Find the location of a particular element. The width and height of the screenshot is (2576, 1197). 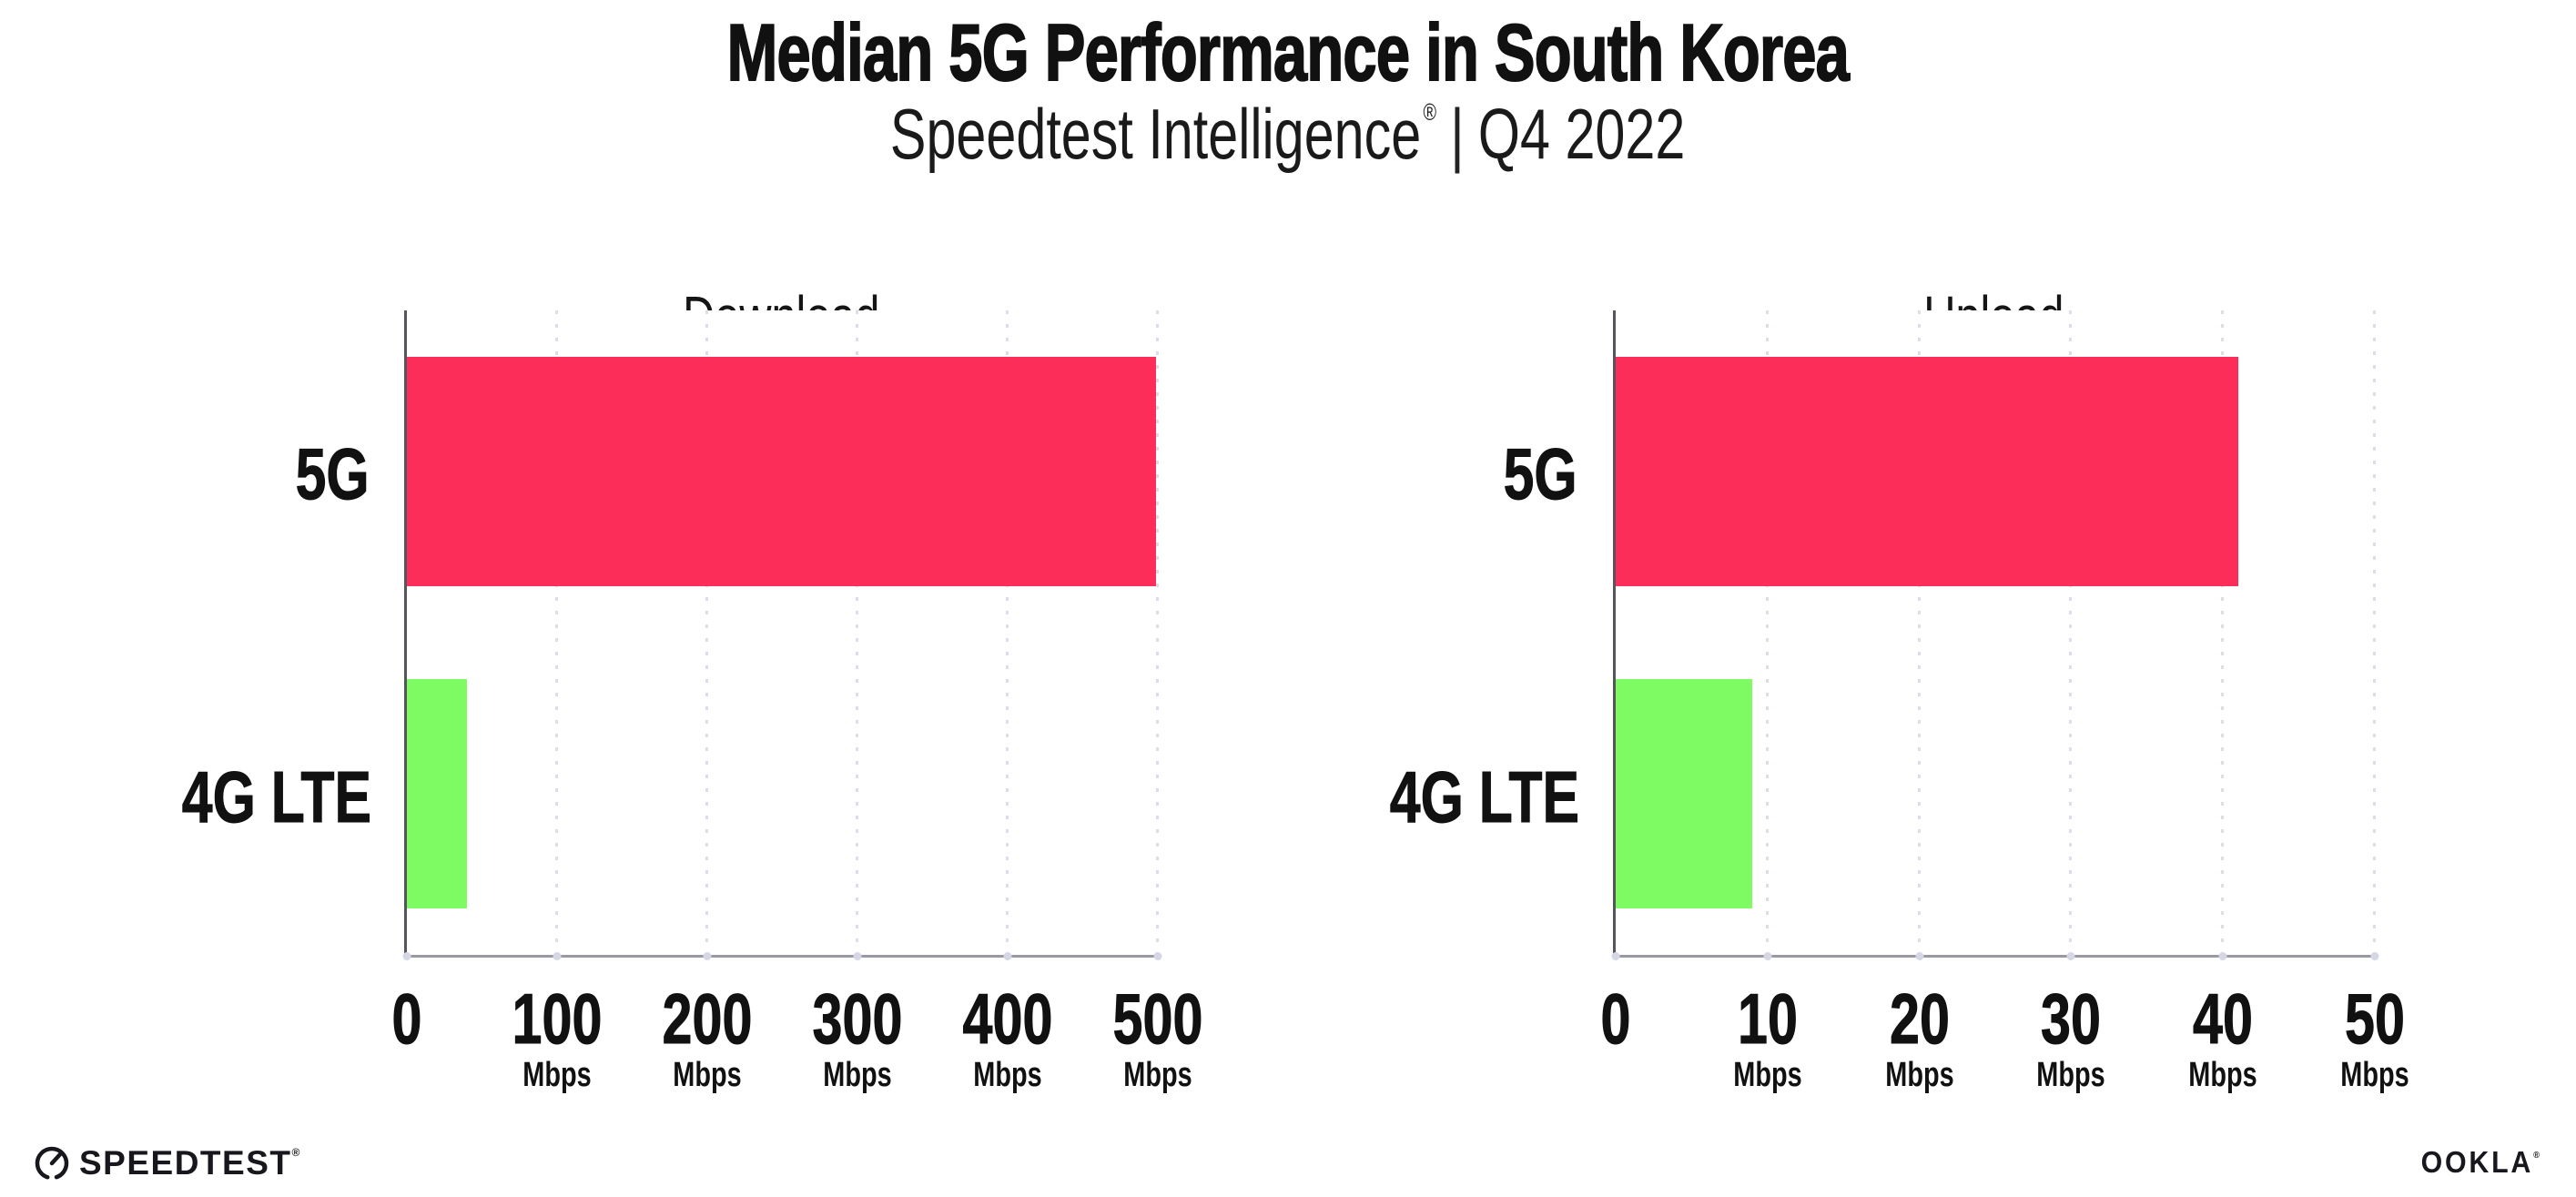

x-tick-label: 20 Mbps is located at coordinates (1919, 1036).